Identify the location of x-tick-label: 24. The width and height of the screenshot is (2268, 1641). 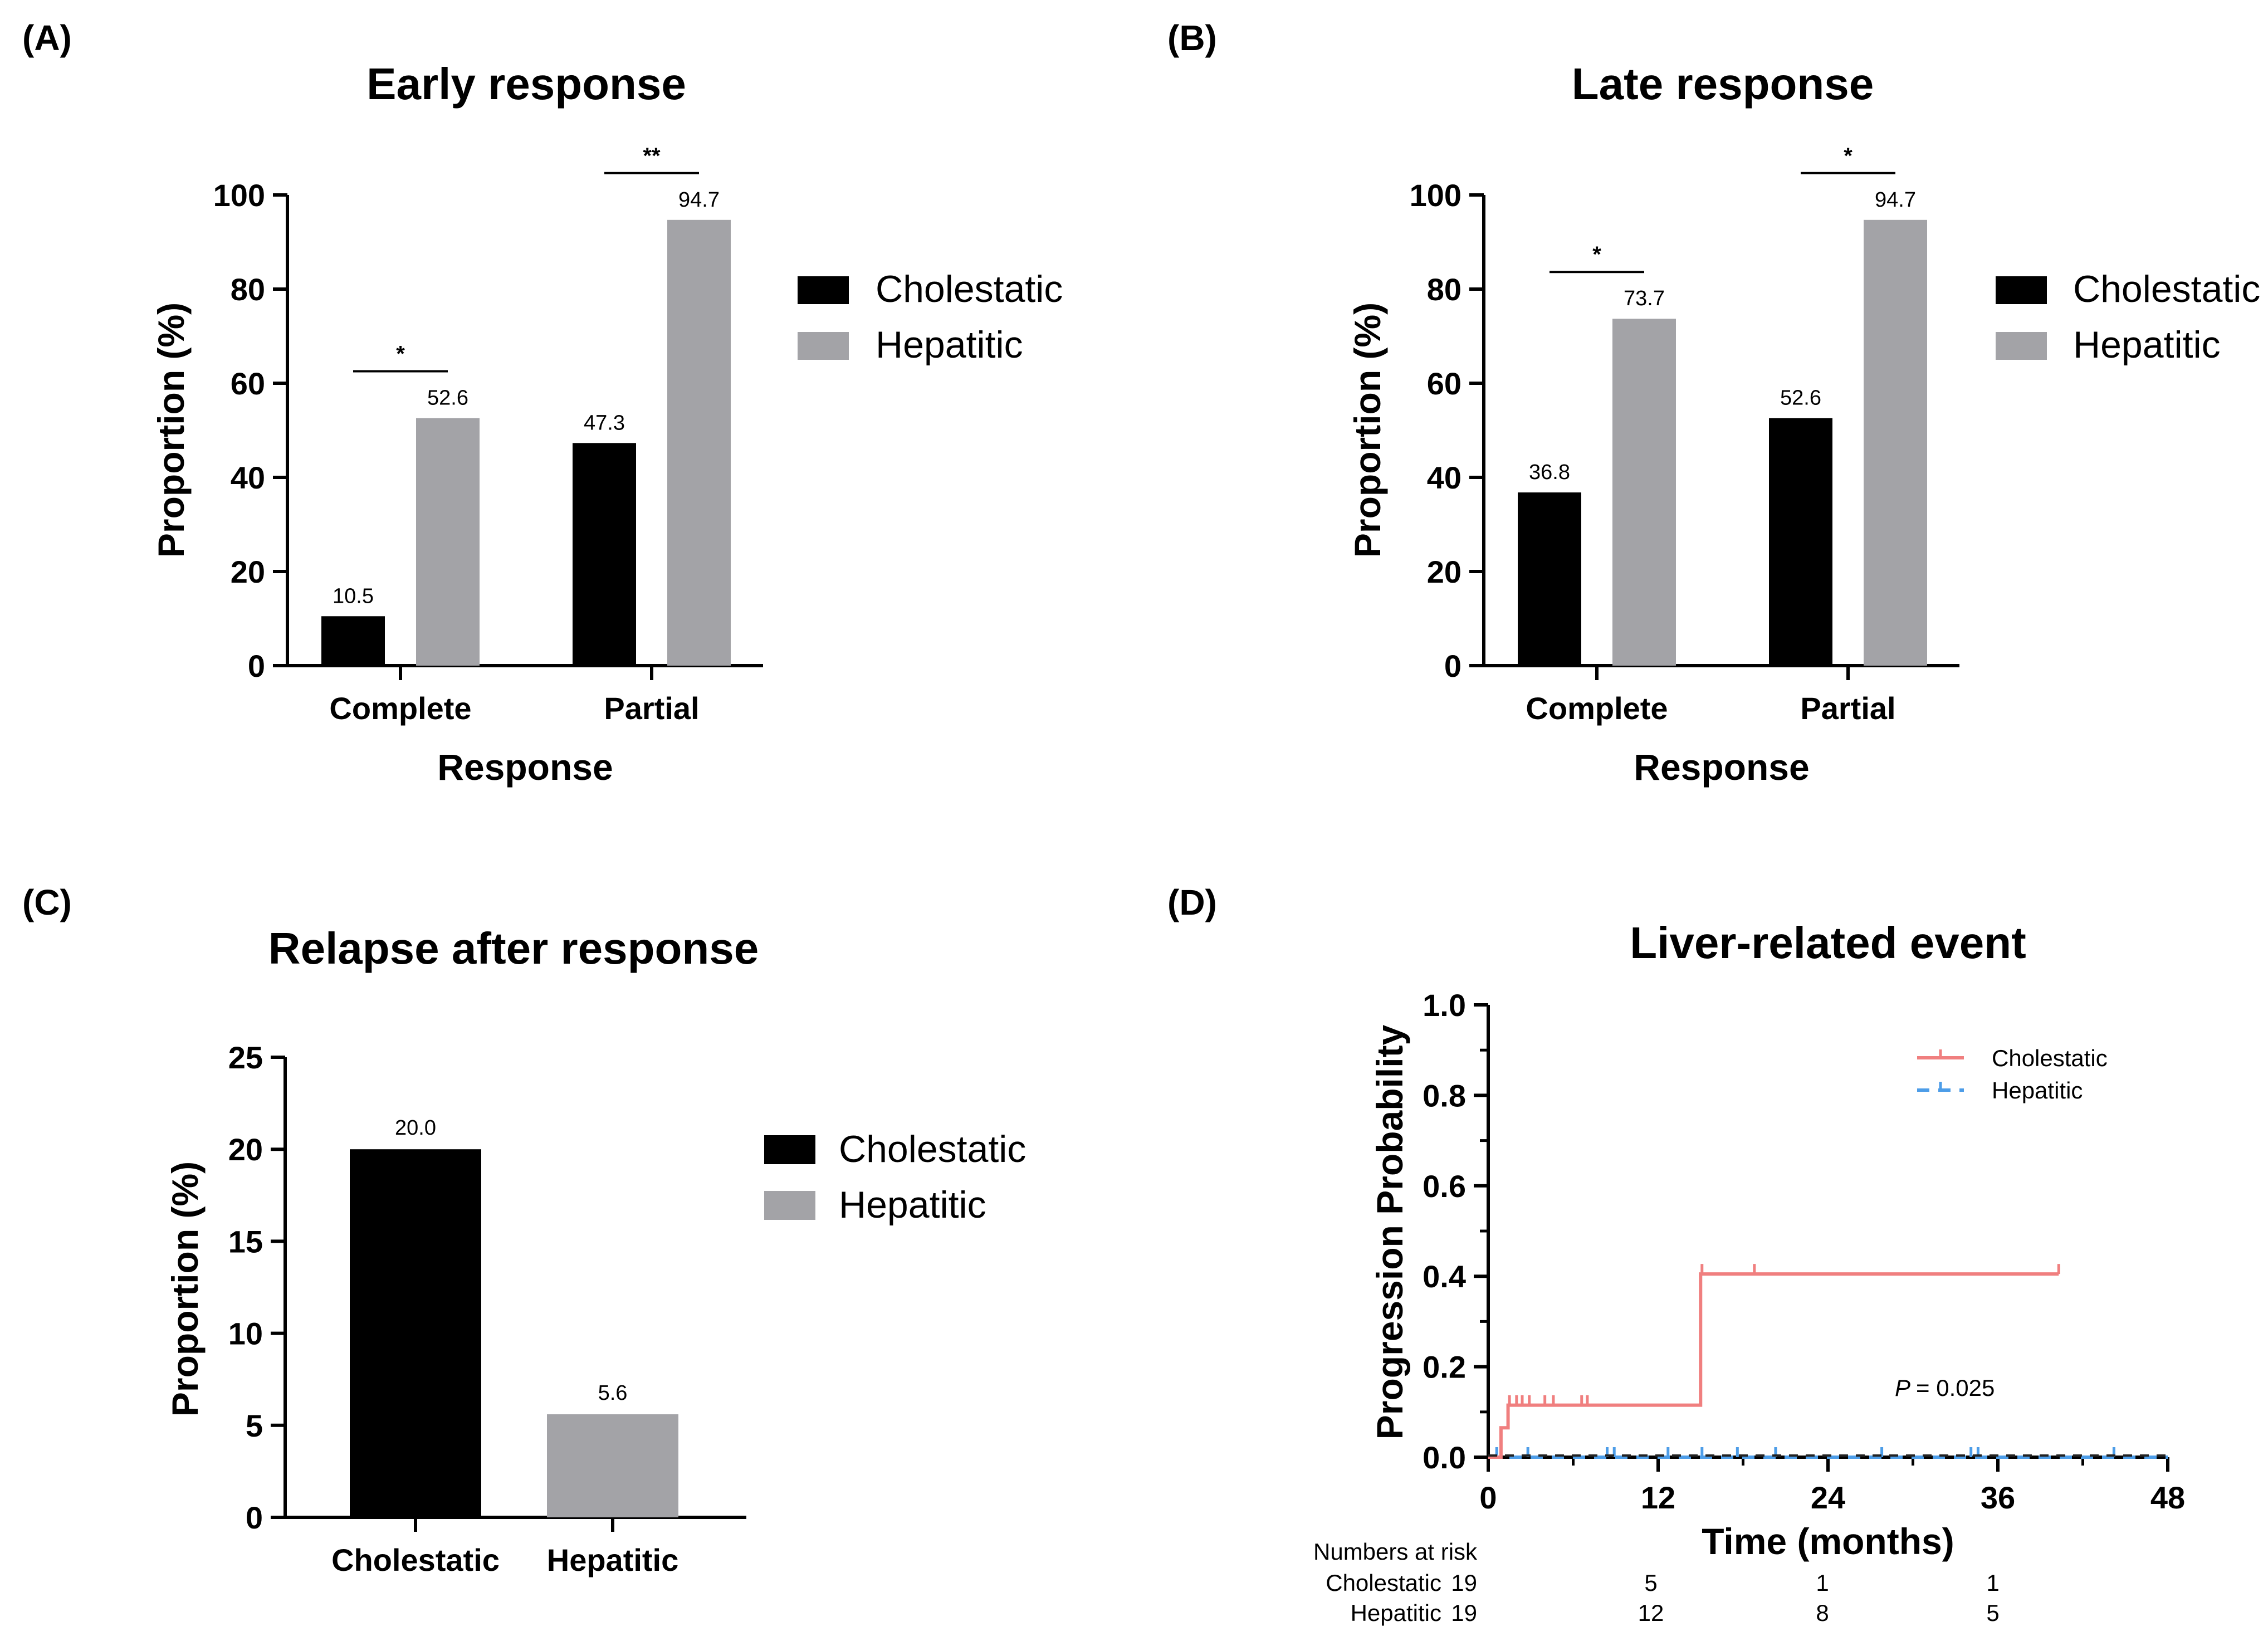
(1828, 1497).